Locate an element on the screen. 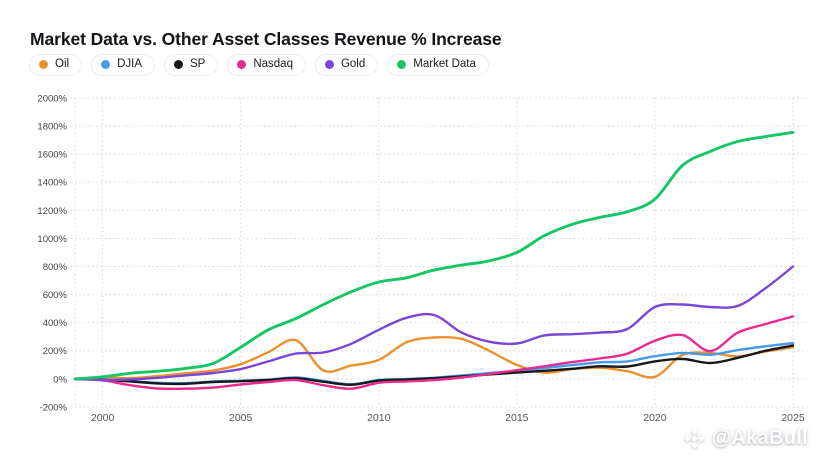  y-tick-label: 600% is located at coordinates (55, 295).